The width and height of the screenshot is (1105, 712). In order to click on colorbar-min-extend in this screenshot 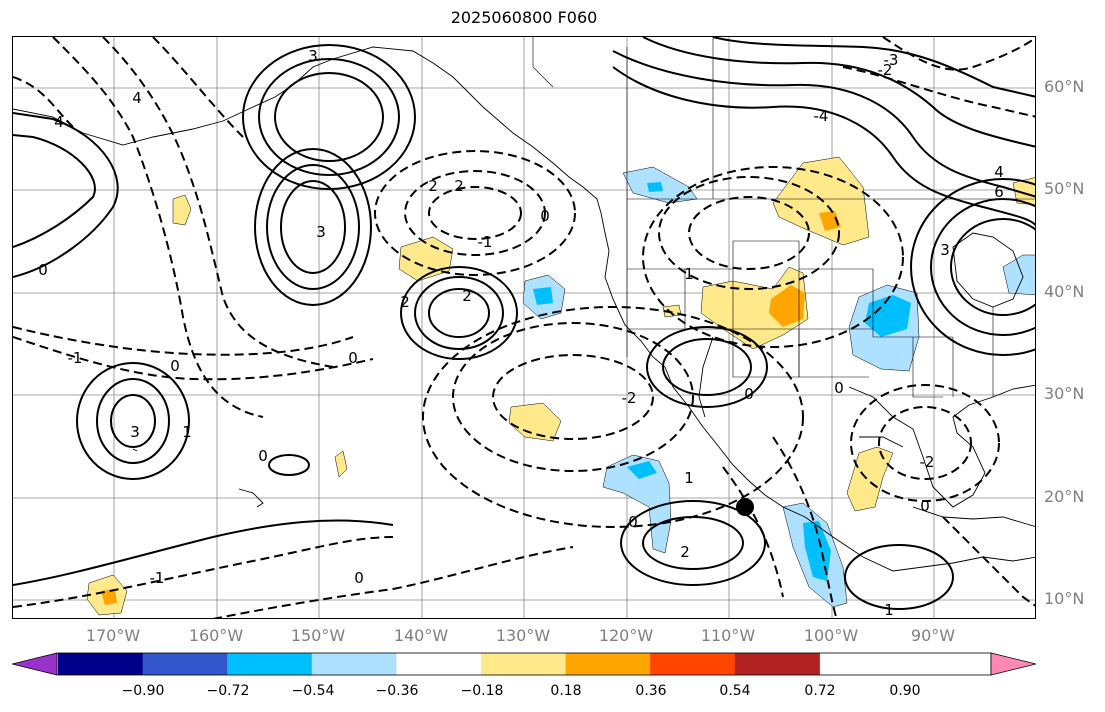, I will do `click(35, 664)`.